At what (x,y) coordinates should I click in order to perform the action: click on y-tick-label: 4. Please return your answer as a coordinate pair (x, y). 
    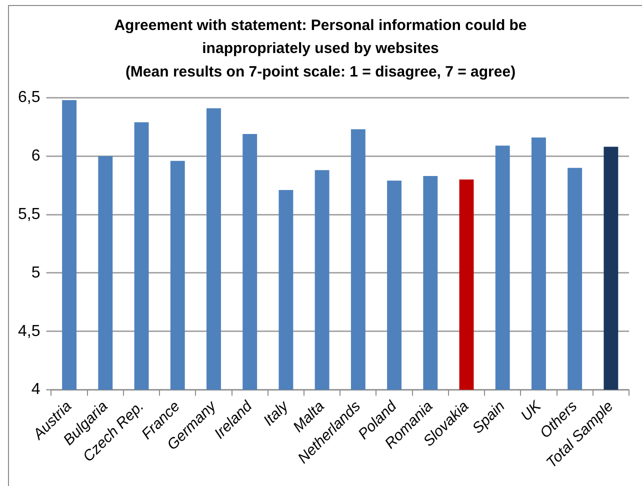
    Looking at the image, I should click on (35, 389).